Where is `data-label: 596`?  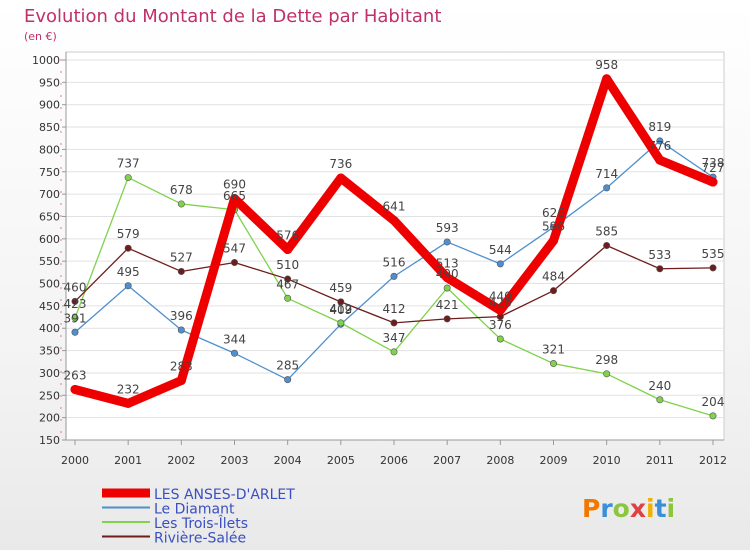 data-label: 596 is located at coordinates (553, 227).